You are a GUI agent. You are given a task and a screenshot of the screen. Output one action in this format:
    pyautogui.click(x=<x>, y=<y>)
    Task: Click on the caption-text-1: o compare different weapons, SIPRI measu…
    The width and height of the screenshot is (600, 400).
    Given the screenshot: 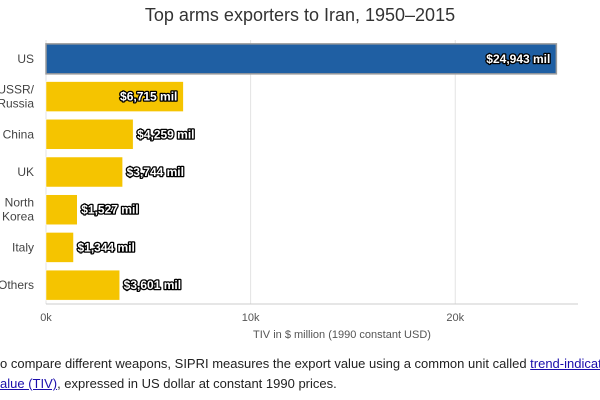 What is the action you would take?
    pyautogui.click(x=265, y=363)
    